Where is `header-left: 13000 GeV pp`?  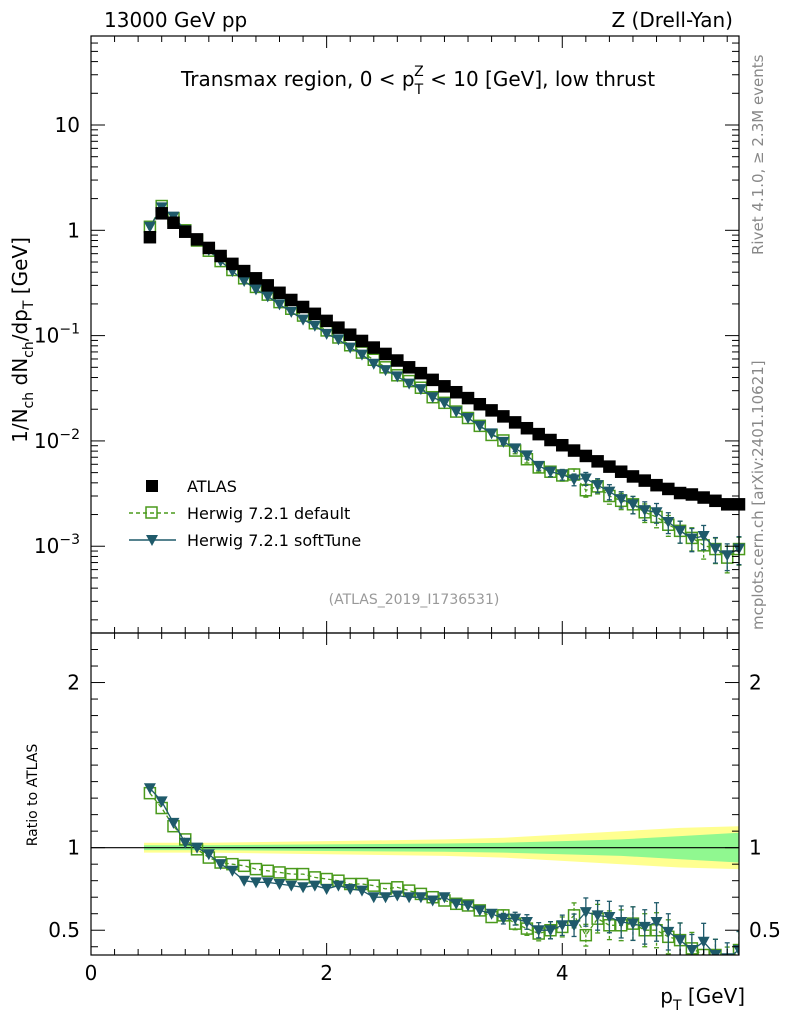 header-left: 13000 GeV pp is located at coordinates (175, 20).